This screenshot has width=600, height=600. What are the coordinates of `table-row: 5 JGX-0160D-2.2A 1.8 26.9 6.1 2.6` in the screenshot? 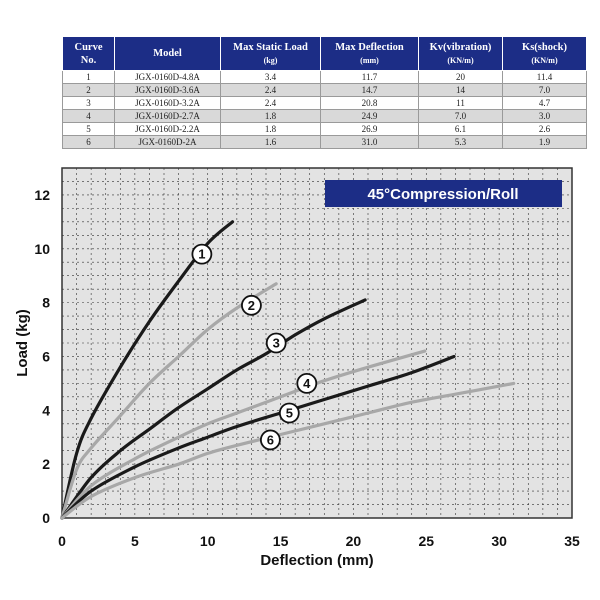 It's located at (324, 129).